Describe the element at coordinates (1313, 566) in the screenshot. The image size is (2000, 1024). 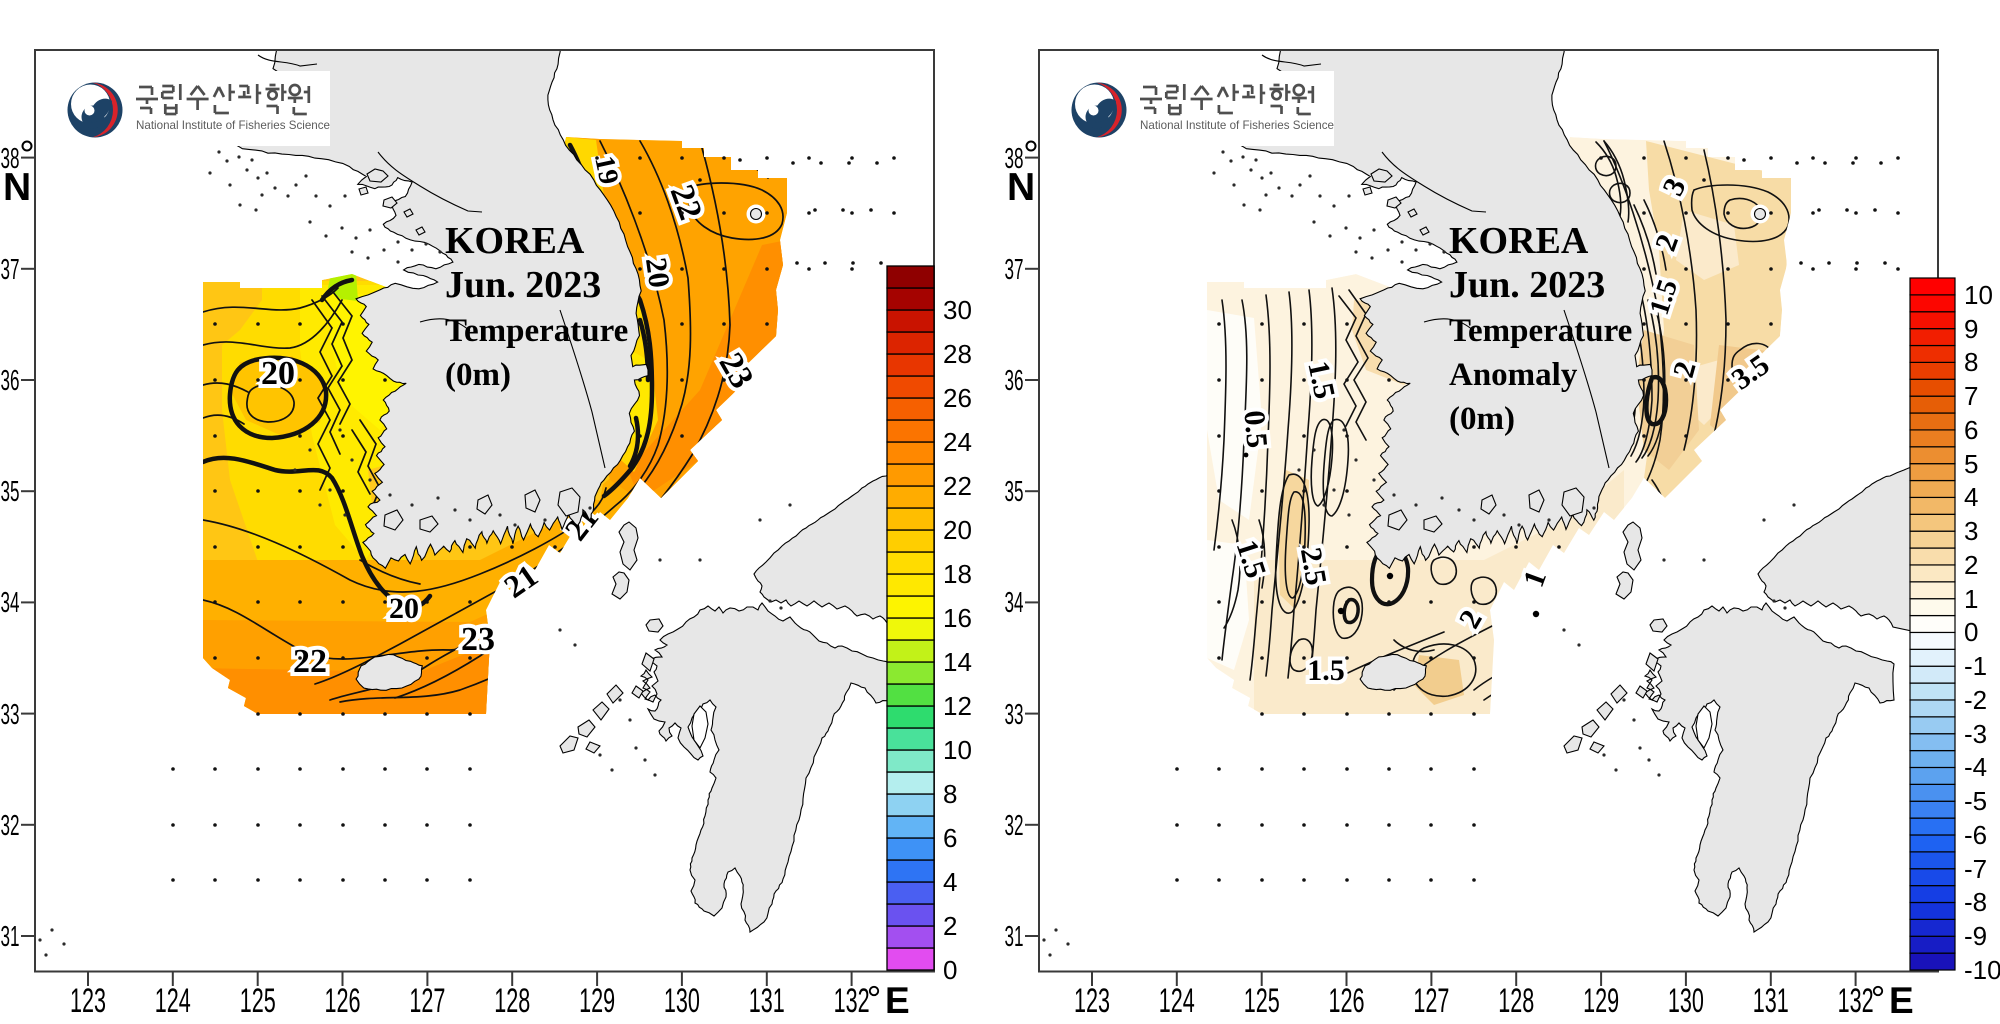
I see `svg-text: 2.5` at that location.